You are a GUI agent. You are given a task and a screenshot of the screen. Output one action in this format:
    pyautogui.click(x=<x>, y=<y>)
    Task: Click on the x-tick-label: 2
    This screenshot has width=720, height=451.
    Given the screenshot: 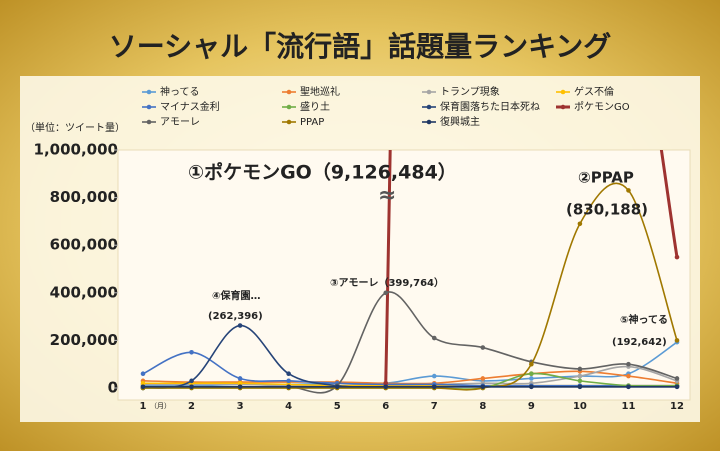 What is the action you would take?
    pyautogui.click(x=191, y=406)
    